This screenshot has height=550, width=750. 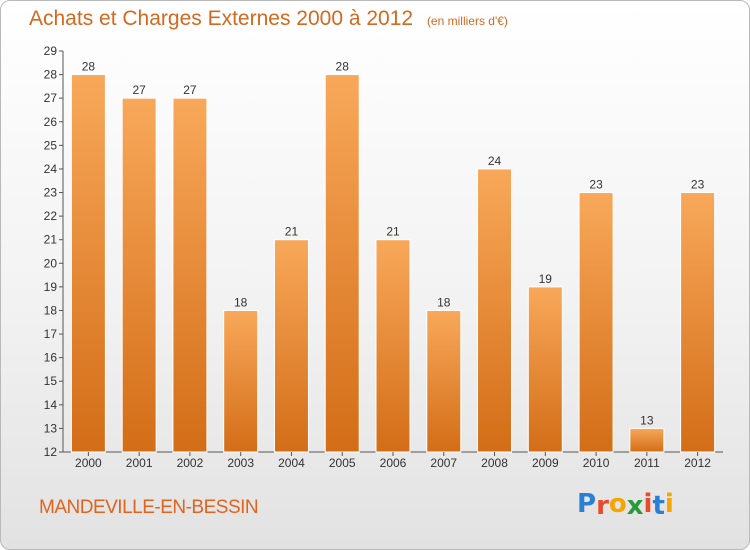 I want to click on data-label-2001: 27, so click(x=139, y=90).